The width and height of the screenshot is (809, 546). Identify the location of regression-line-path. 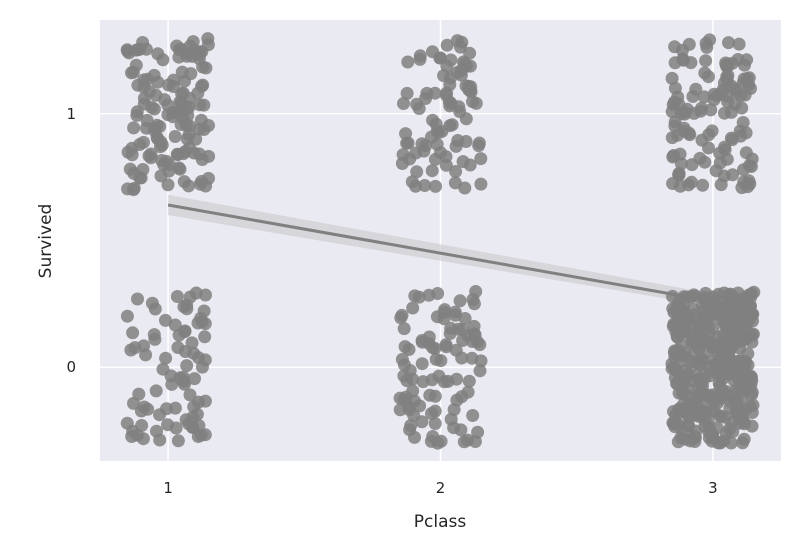
(440, 253).